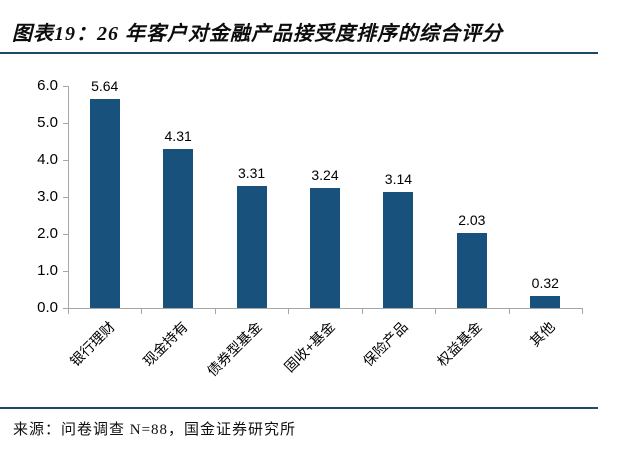 This screenshot has width=630, height=454. What do you see at coordinates (47, 270) in the screenshot?
I see `y-axis-tick-label: 1.0` at bounding box center [47, 270].